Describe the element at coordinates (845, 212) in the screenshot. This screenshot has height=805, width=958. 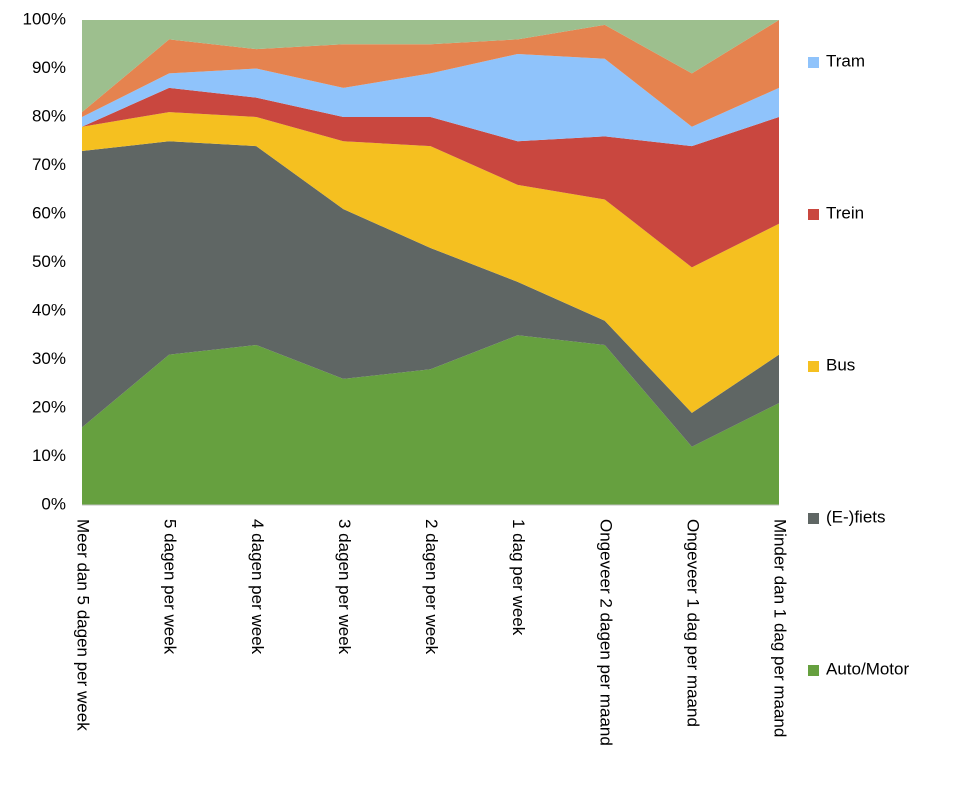
I see `legend-label: Trein` at that location.